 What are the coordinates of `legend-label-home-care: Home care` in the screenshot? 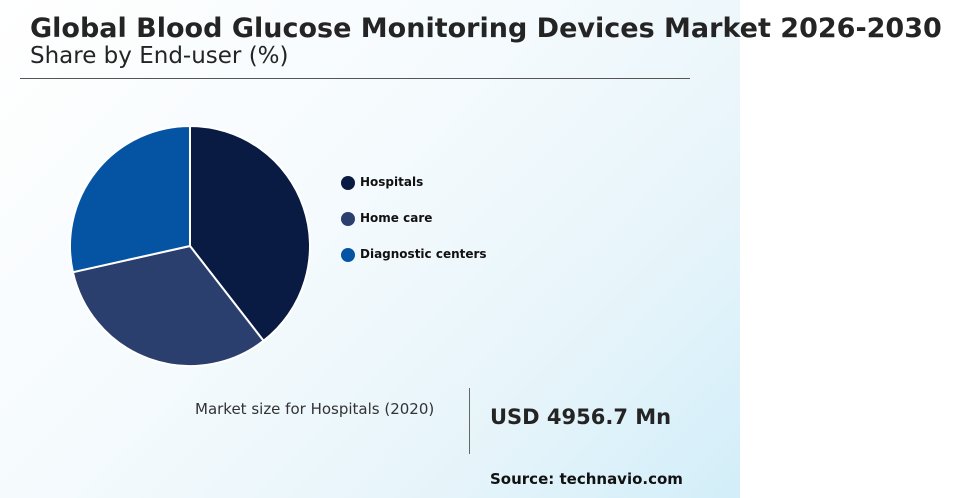 It's located at (396, 218).